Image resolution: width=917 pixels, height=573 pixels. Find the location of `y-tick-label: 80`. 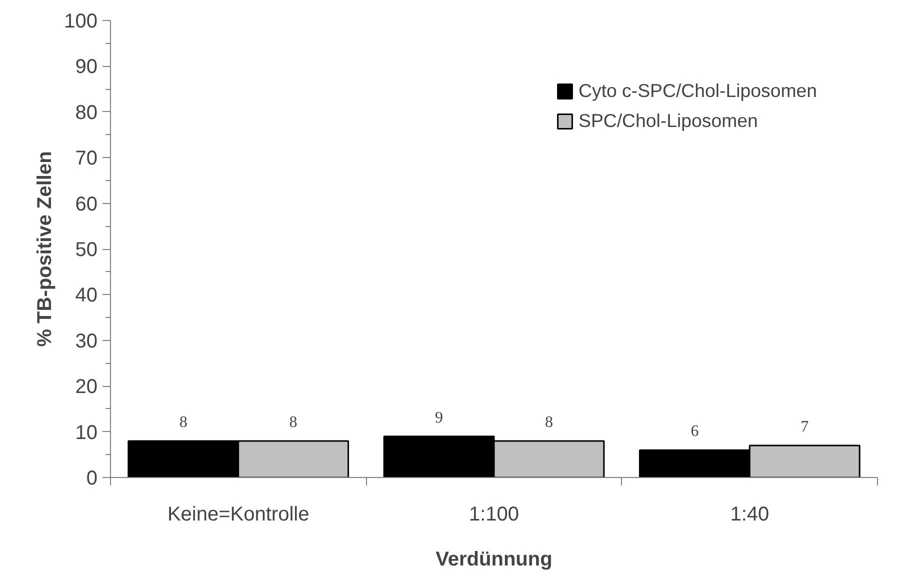

y-tick-label: 80 is located at coordinates (86, 113).